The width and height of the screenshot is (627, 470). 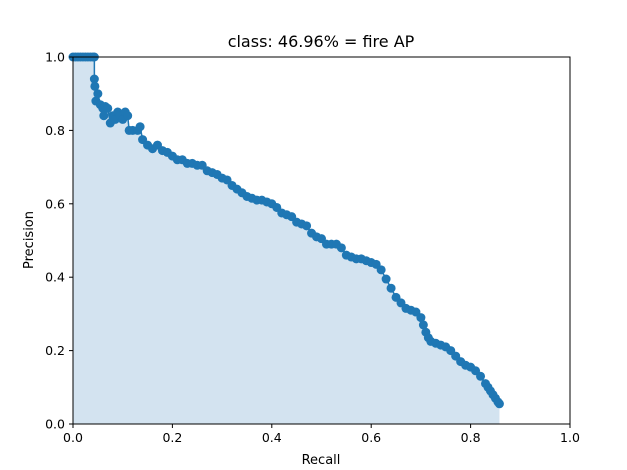 I want to click on x-axis-label: Recall, so click(x=321, y=460).